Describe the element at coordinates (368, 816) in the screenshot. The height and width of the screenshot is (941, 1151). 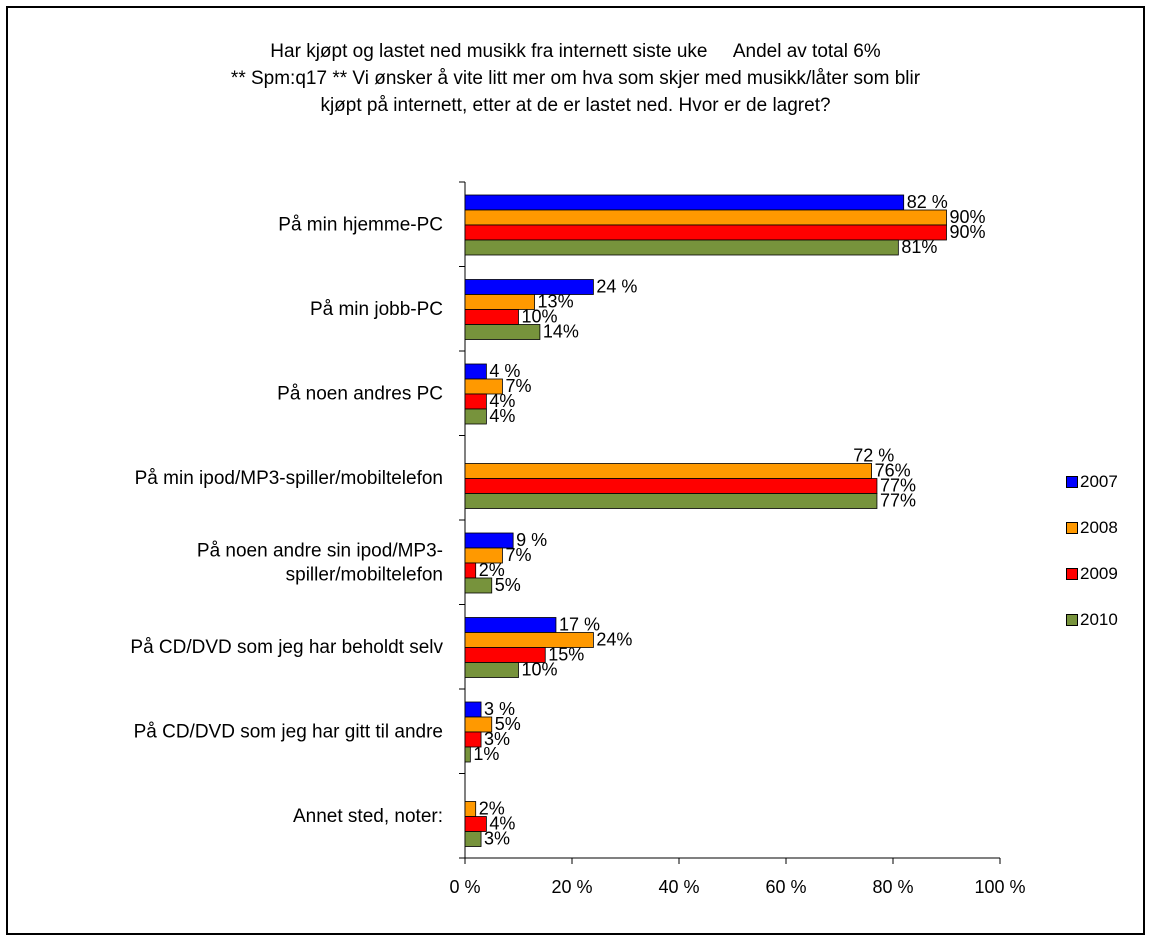
I see `category-label: Annet sted, noter:` at that location.